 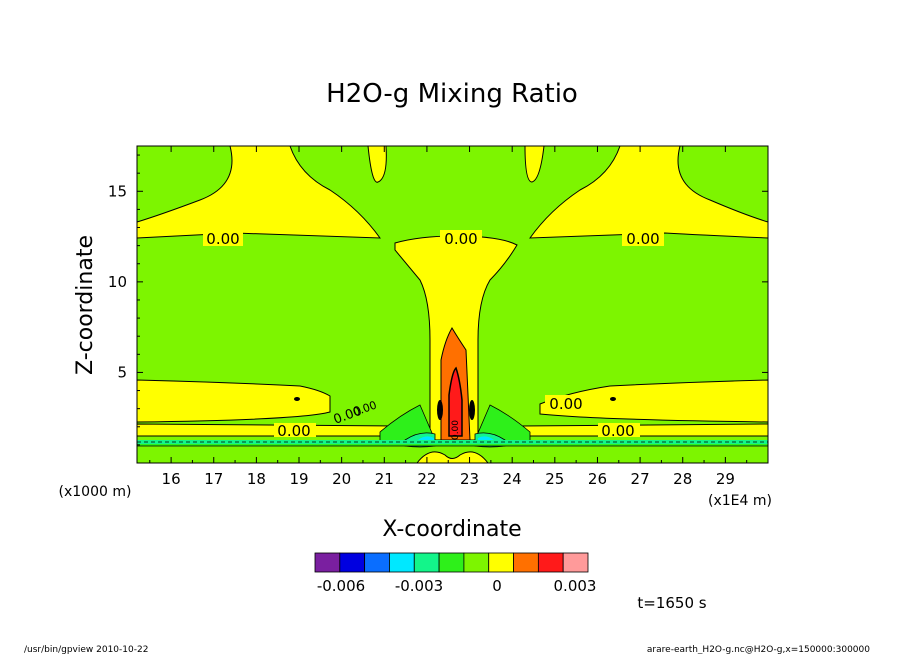 I want to click on chart-title: H2O-g Mixing Ratio, so click(x=452, y=94).